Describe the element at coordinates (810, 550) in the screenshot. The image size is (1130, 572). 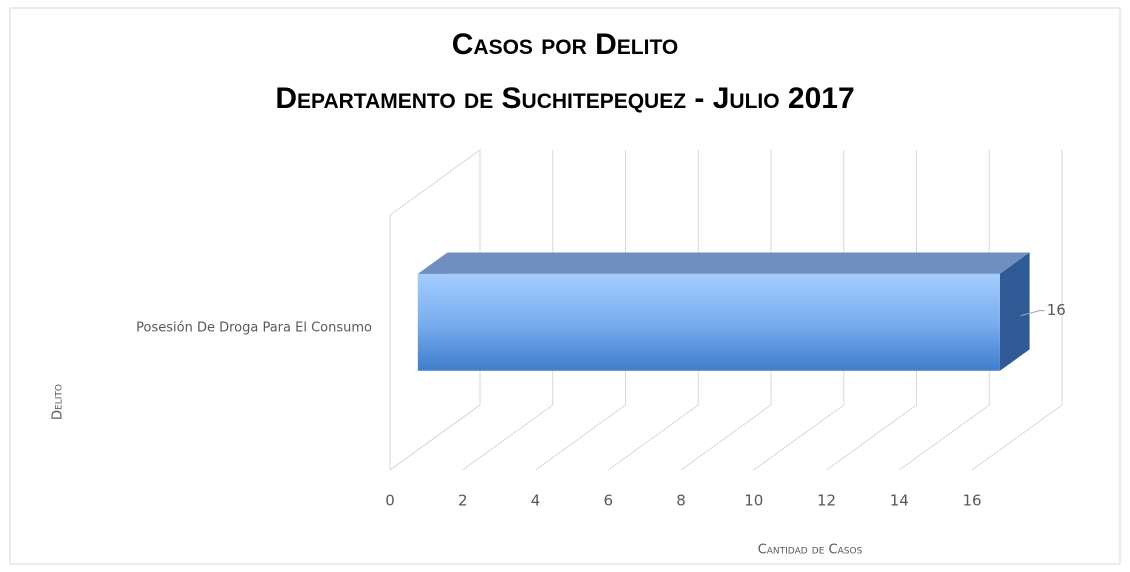
I see `x-axis-title: Cantidad de Casos` at that location.